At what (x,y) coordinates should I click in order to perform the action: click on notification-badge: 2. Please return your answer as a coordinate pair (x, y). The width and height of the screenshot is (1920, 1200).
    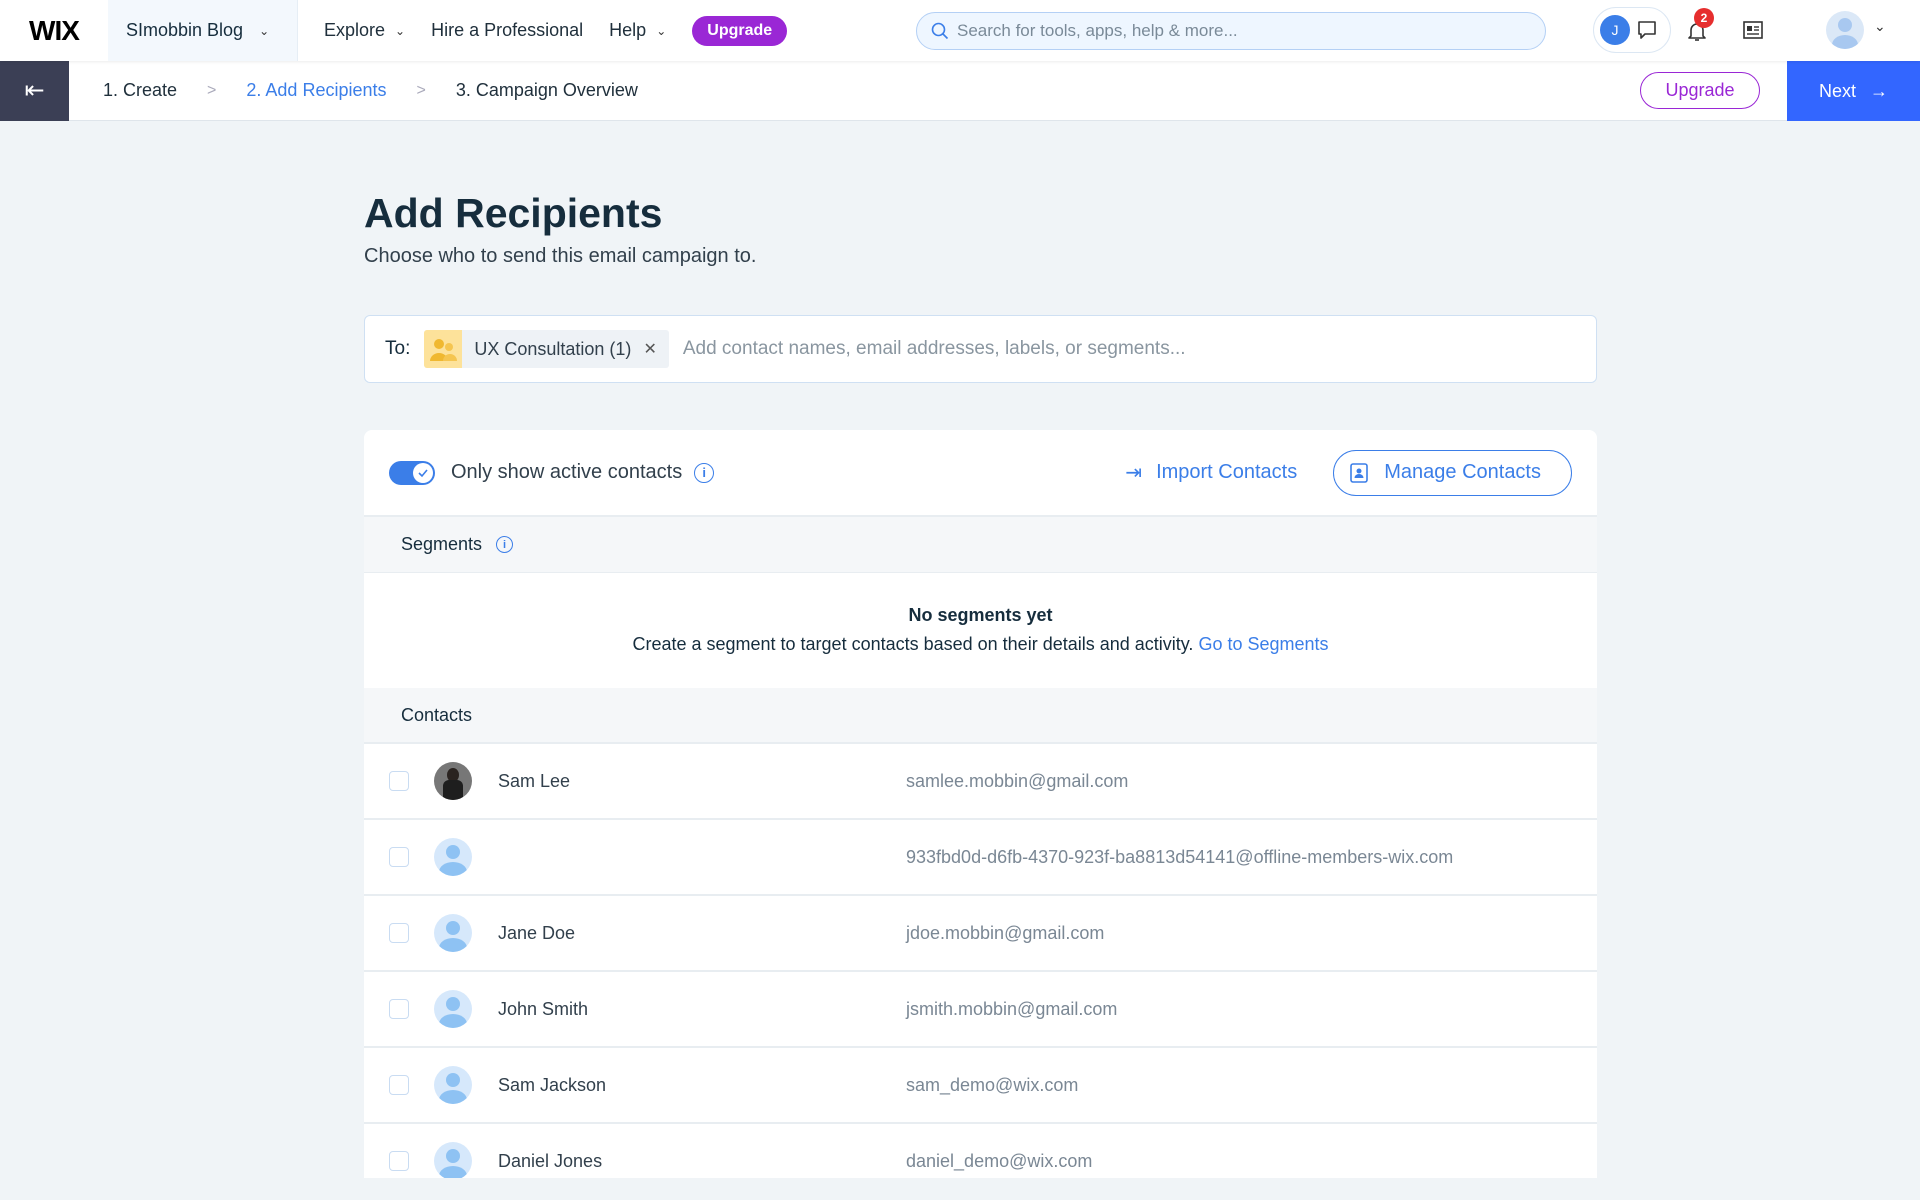
    Looking at the image, I should click on (1704, 18).